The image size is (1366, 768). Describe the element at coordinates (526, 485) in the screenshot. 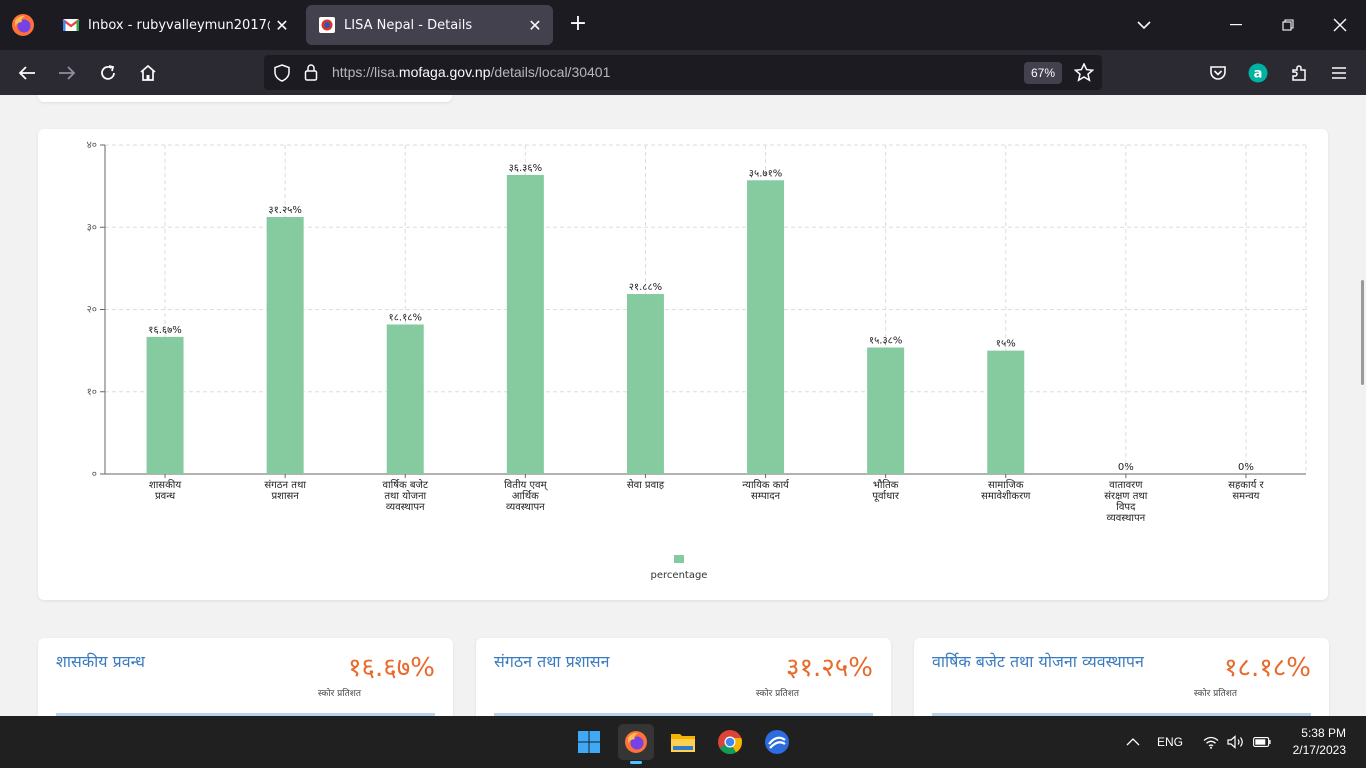

I see `x-tick-label: वितीय एवम्` at that location.